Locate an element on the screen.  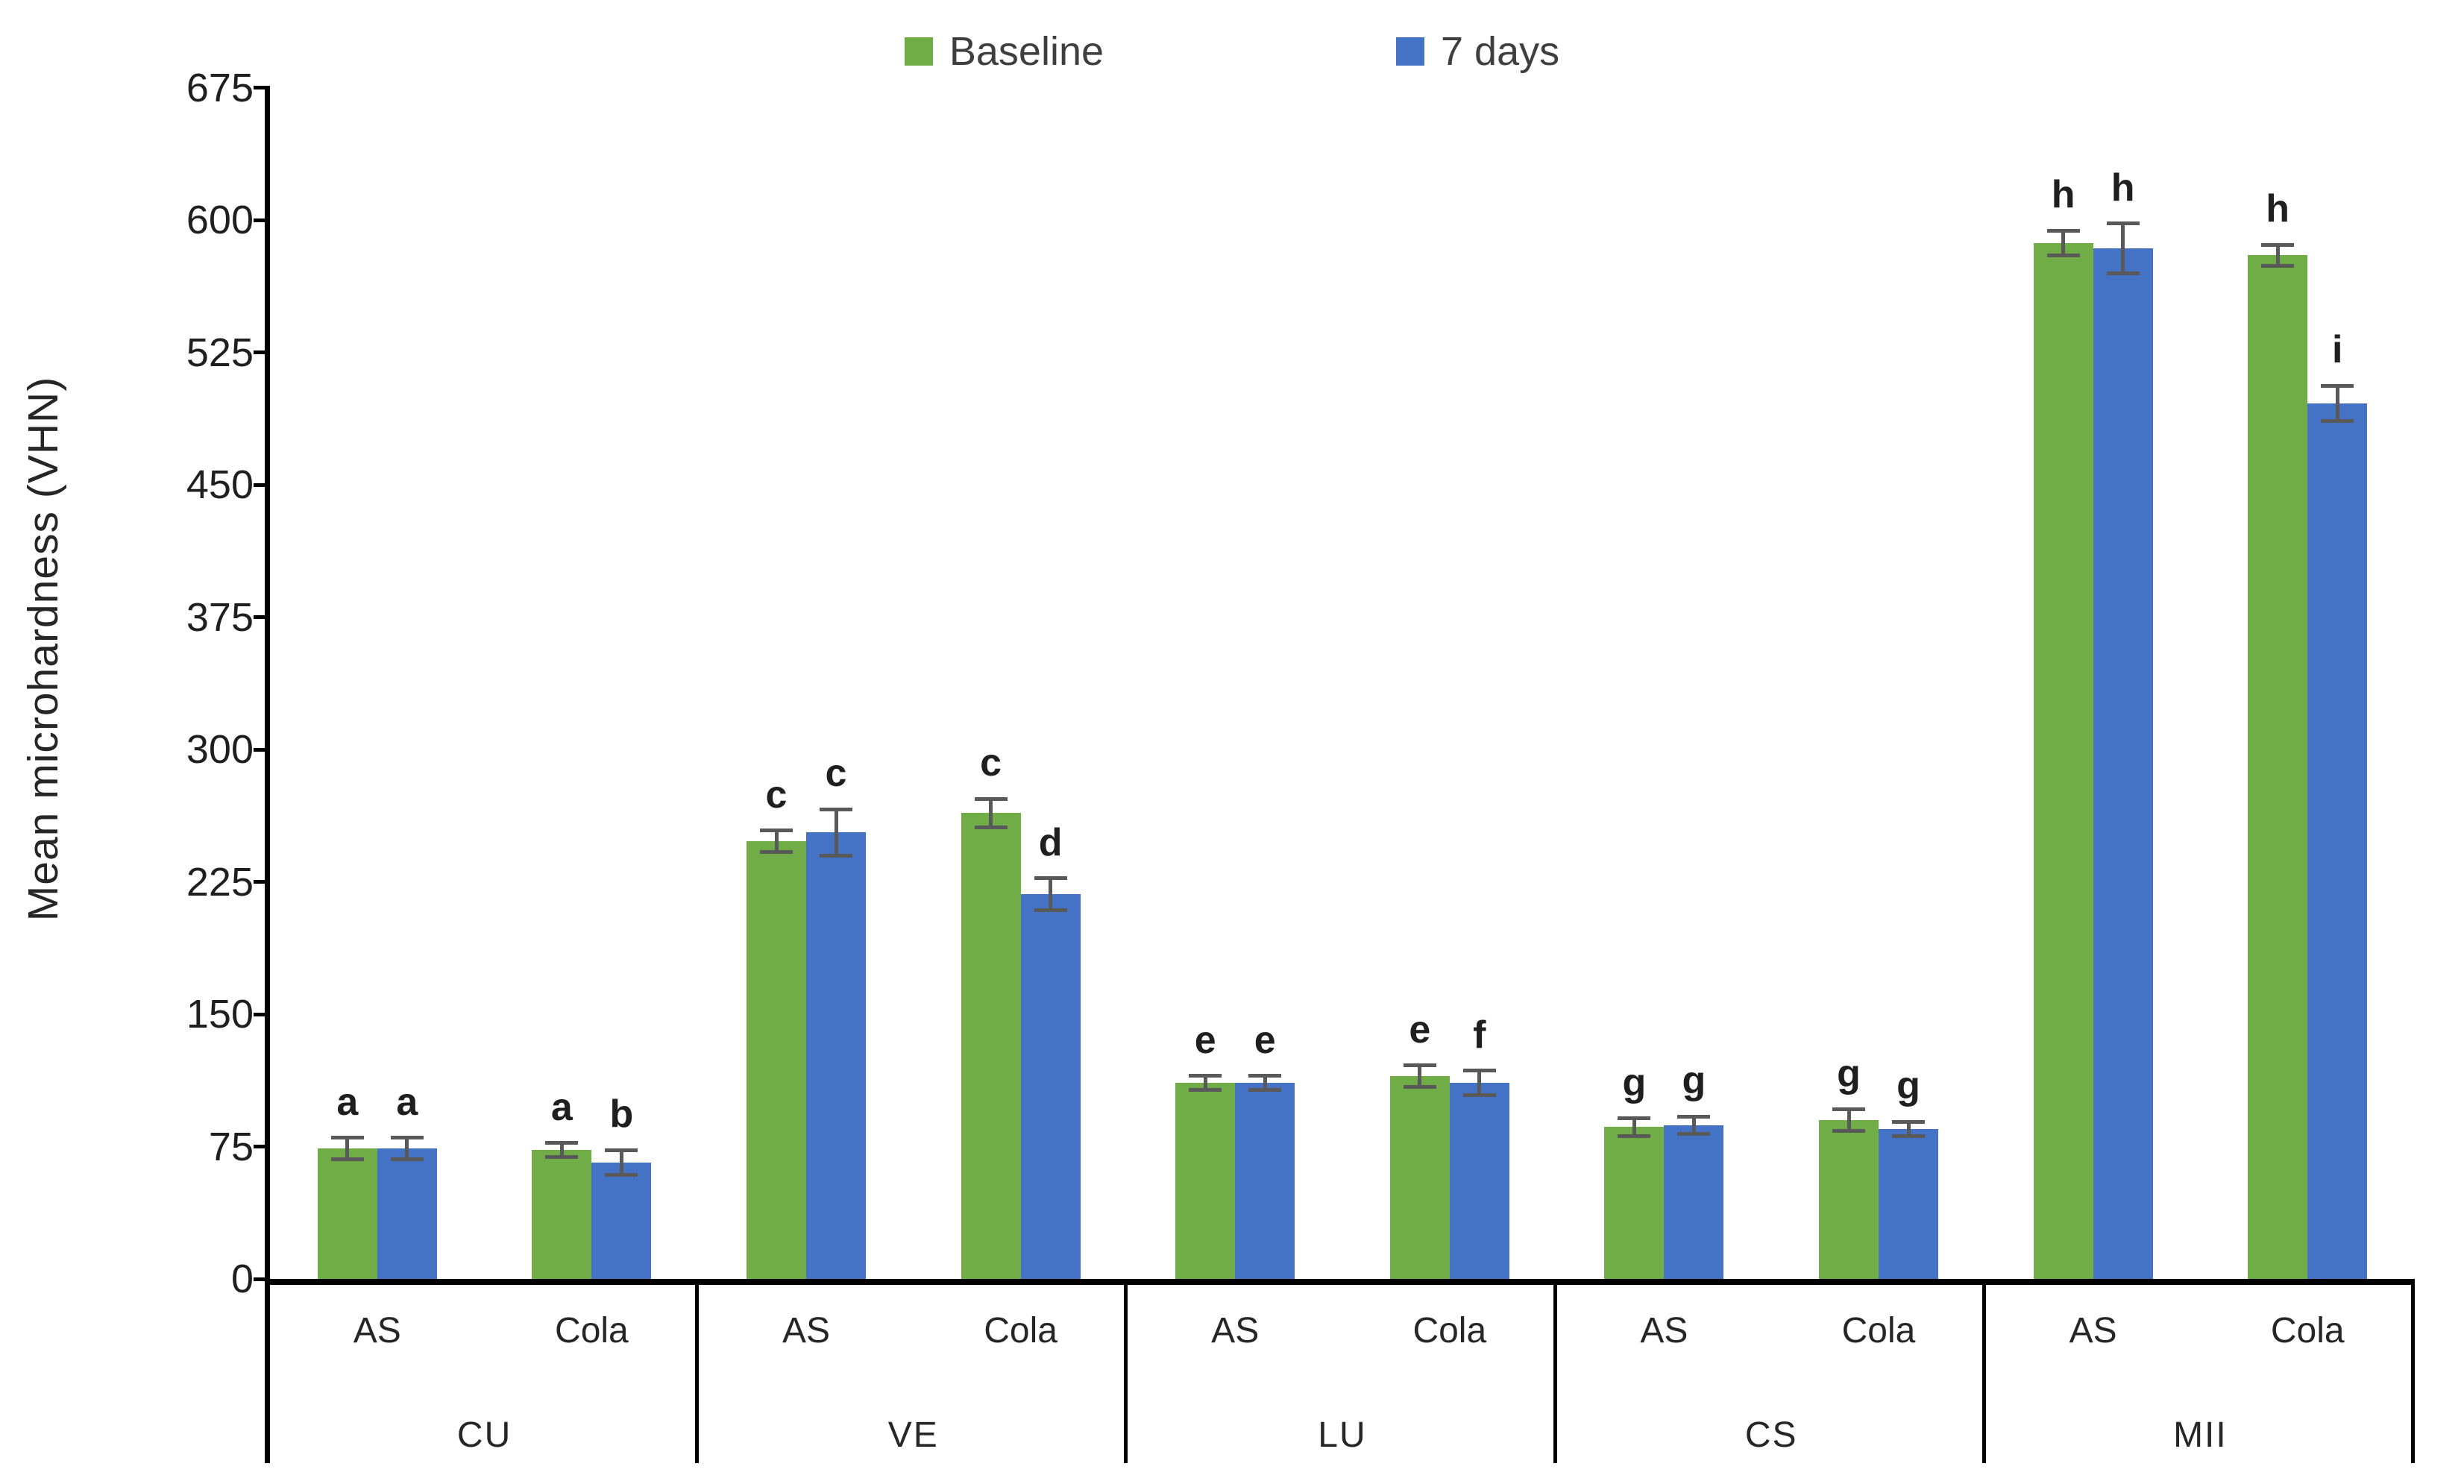
y-tick-label: 525 is located at coordinates (220, 353).